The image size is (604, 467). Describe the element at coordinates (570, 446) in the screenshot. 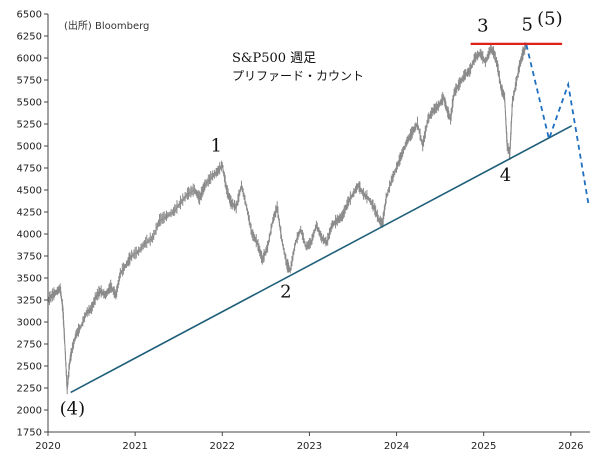

I see `x-tick-label: 2026` at that location.